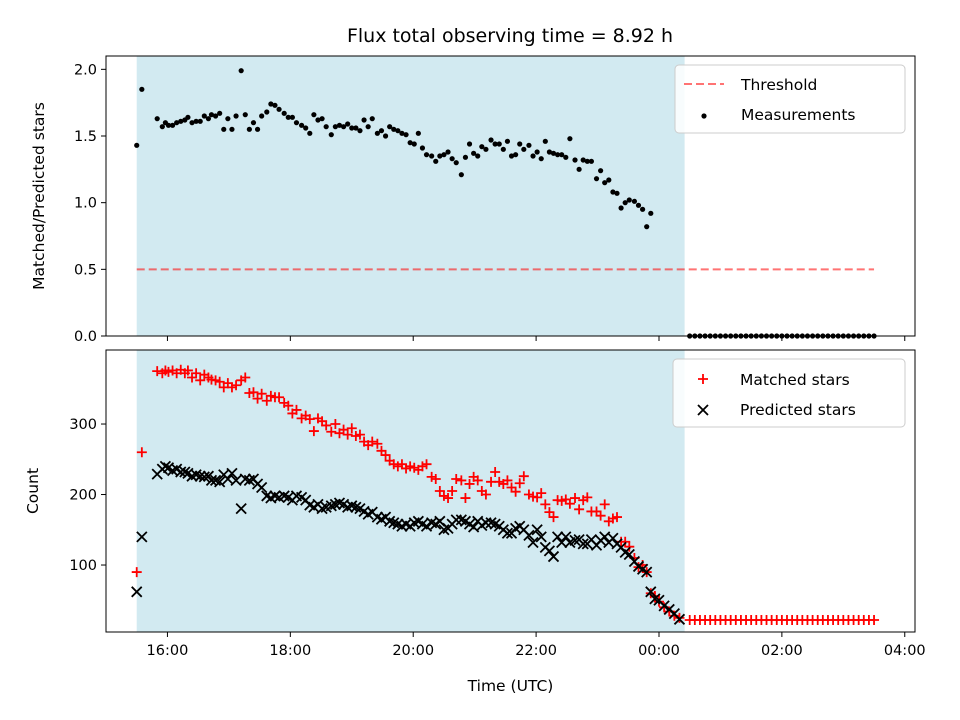 The image size is (960, 720). What do you see at coordinates (778, 85) in the screenshot?
I see `legend-threshold-label: Threshold` at bounding box center [778, 85].